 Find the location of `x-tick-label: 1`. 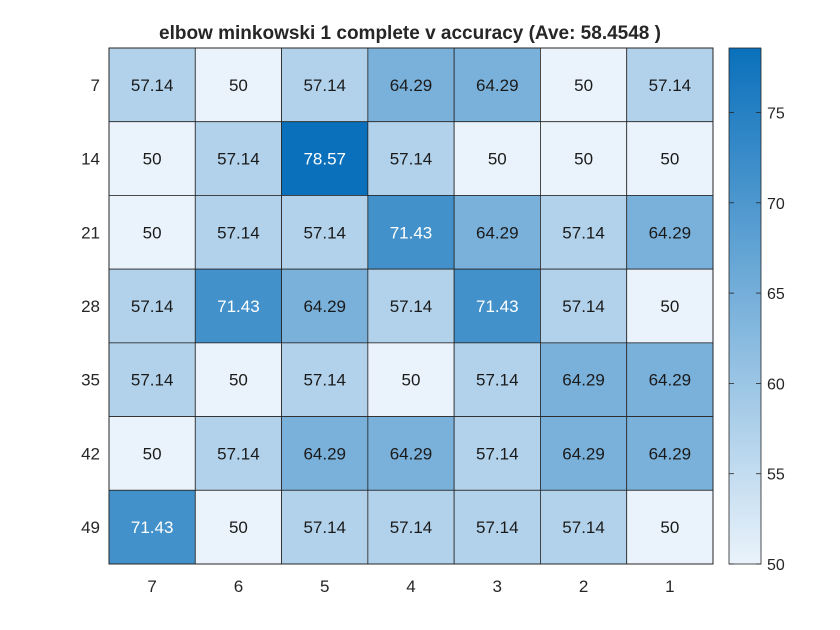

x-tick-label: 1 is located at coordinates (669, 586).